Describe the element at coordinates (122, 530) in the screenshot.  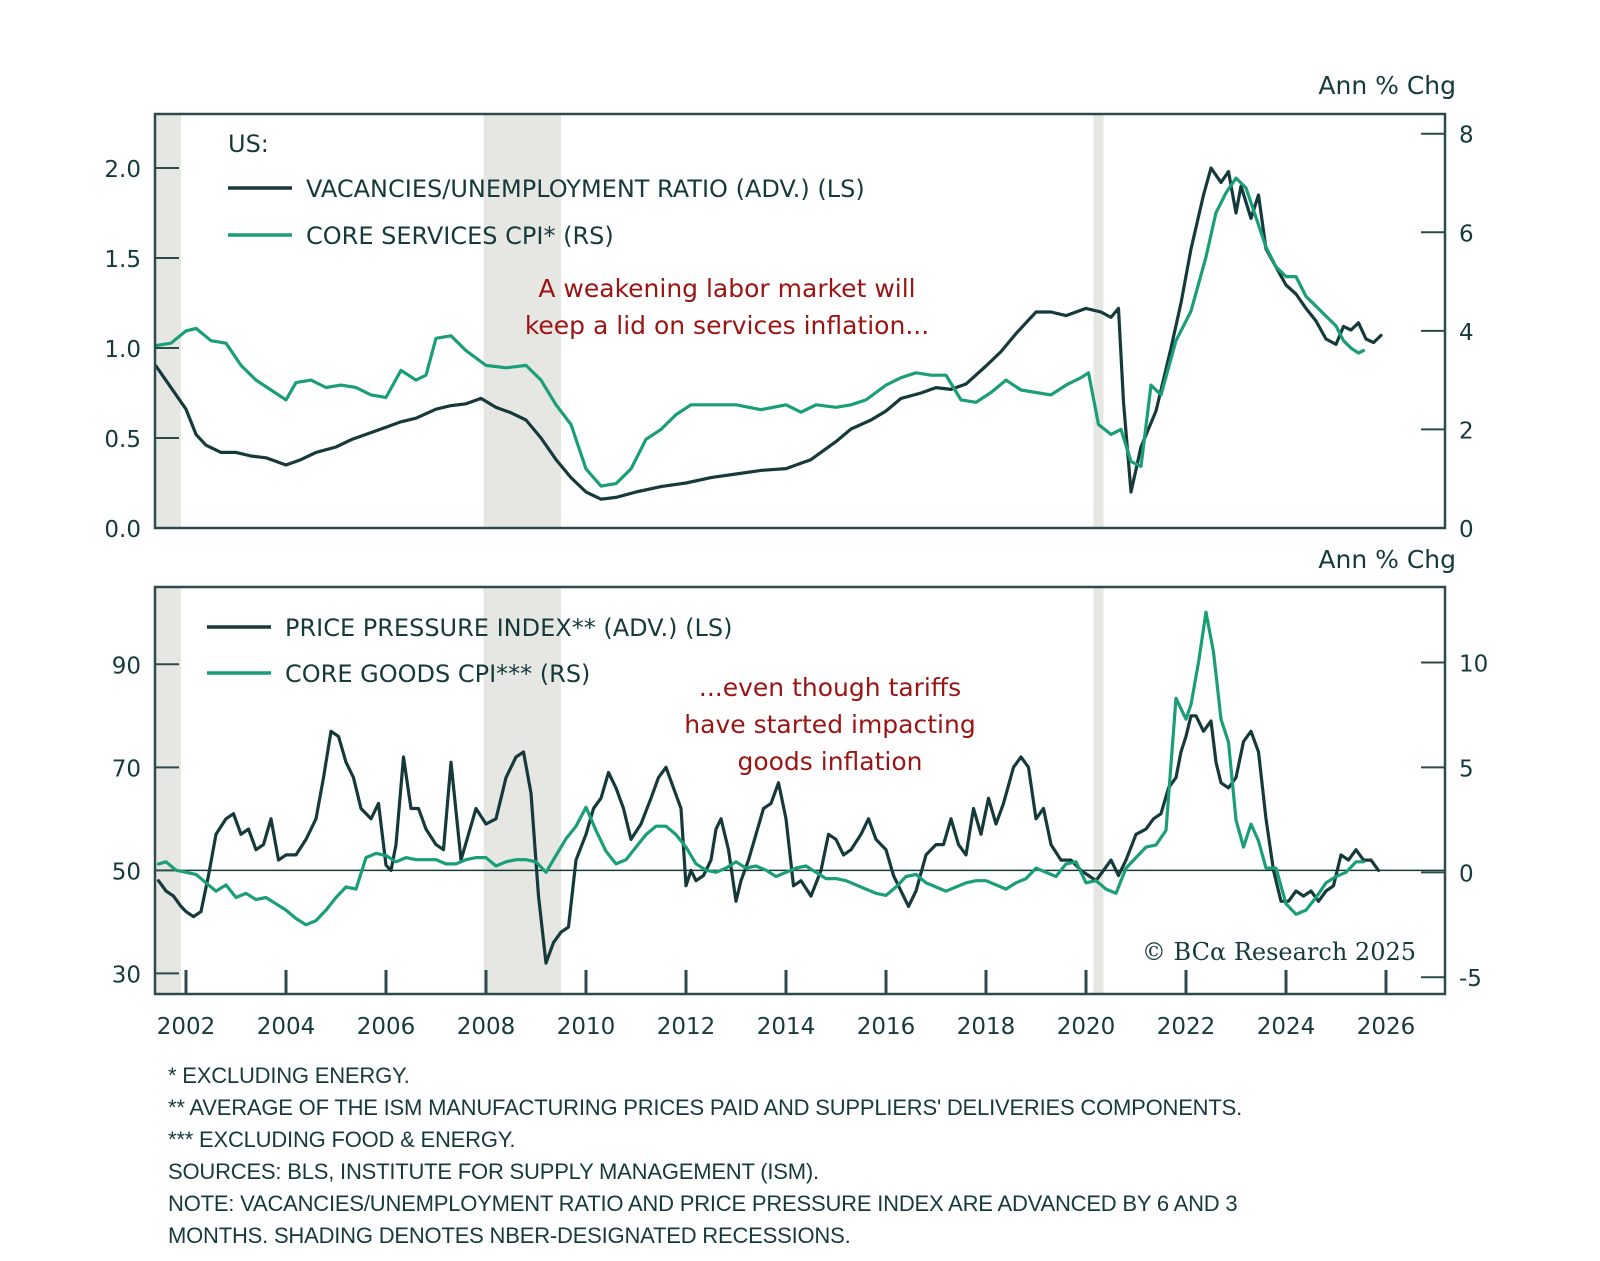
I see `top-left-tick-label: 0.0` at that location.